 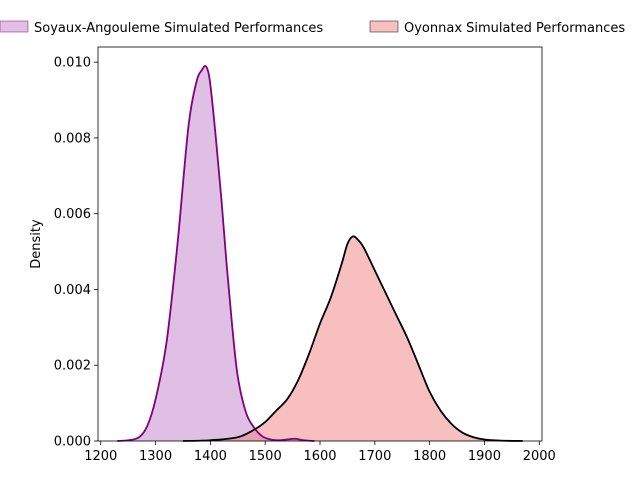 What do you see at coordinates (72, 366) in the screenshot?
I see `y-tick-label: 0.002` at bounding box center [72, 366].